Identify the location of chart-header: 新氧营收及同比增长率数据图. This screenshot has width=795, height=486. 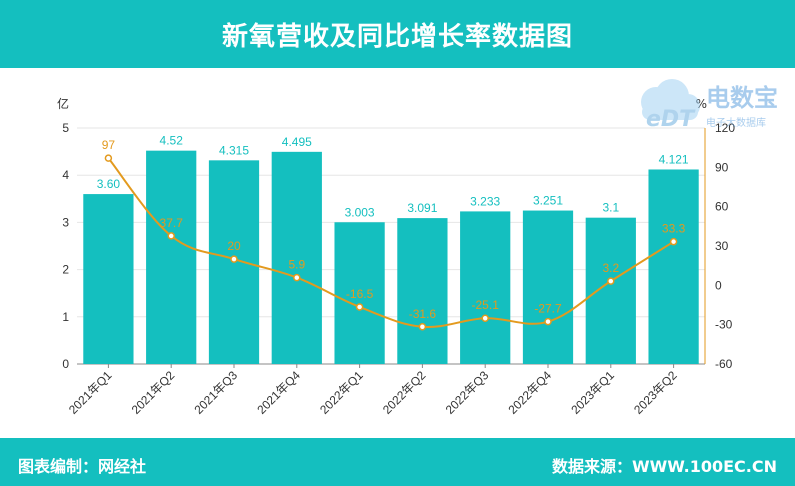
(397, 34).